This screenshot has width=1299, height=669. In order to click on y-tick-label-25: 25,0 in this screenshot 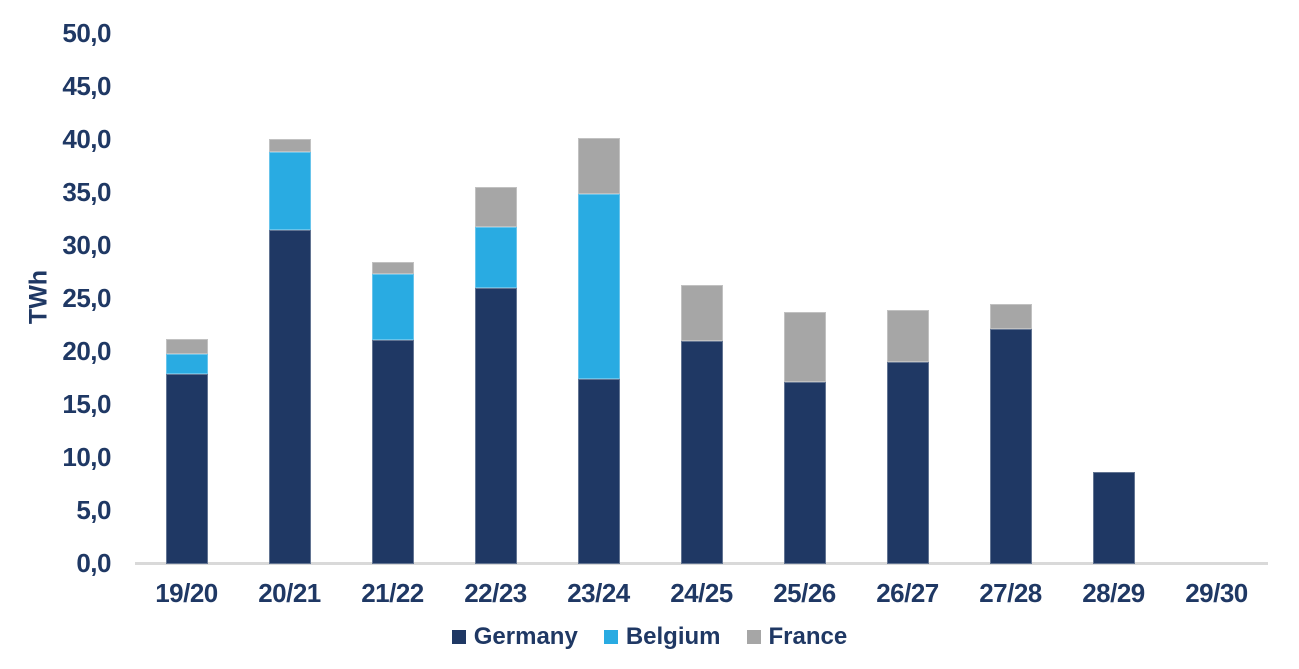, I will do `click(86, 298)`.